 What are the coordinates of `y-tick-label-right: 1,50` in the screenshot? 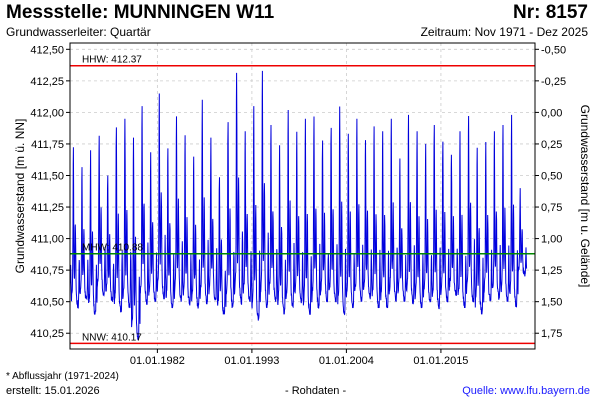 It's located at (551, 303).